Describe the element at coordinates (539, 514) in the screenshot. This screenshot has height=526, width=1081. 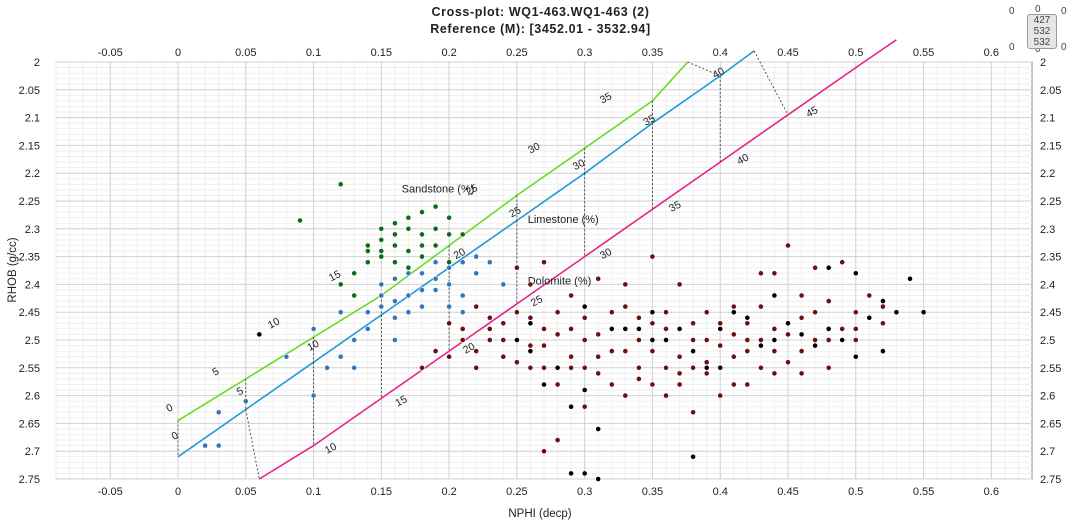
I see `x-axis-title: NPHI (decp)` at that location.